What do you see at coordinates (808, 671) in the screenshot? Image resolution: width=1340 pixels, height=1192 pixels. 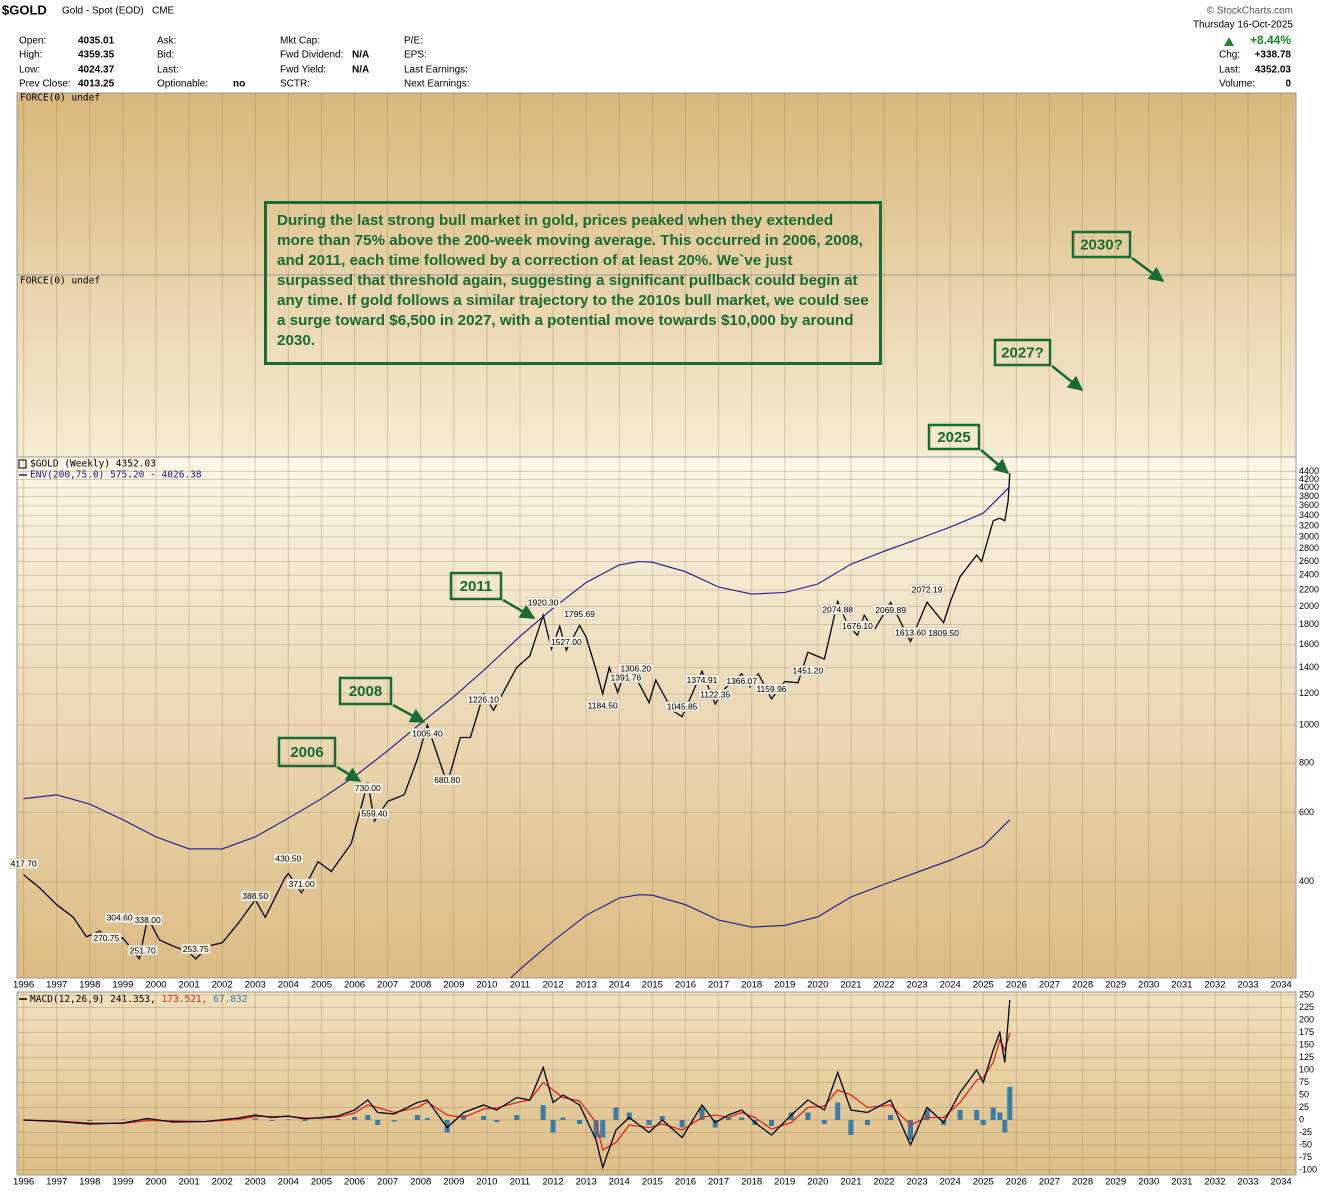 I see `point-label: 1451.20` at bounding box center [808, 671].